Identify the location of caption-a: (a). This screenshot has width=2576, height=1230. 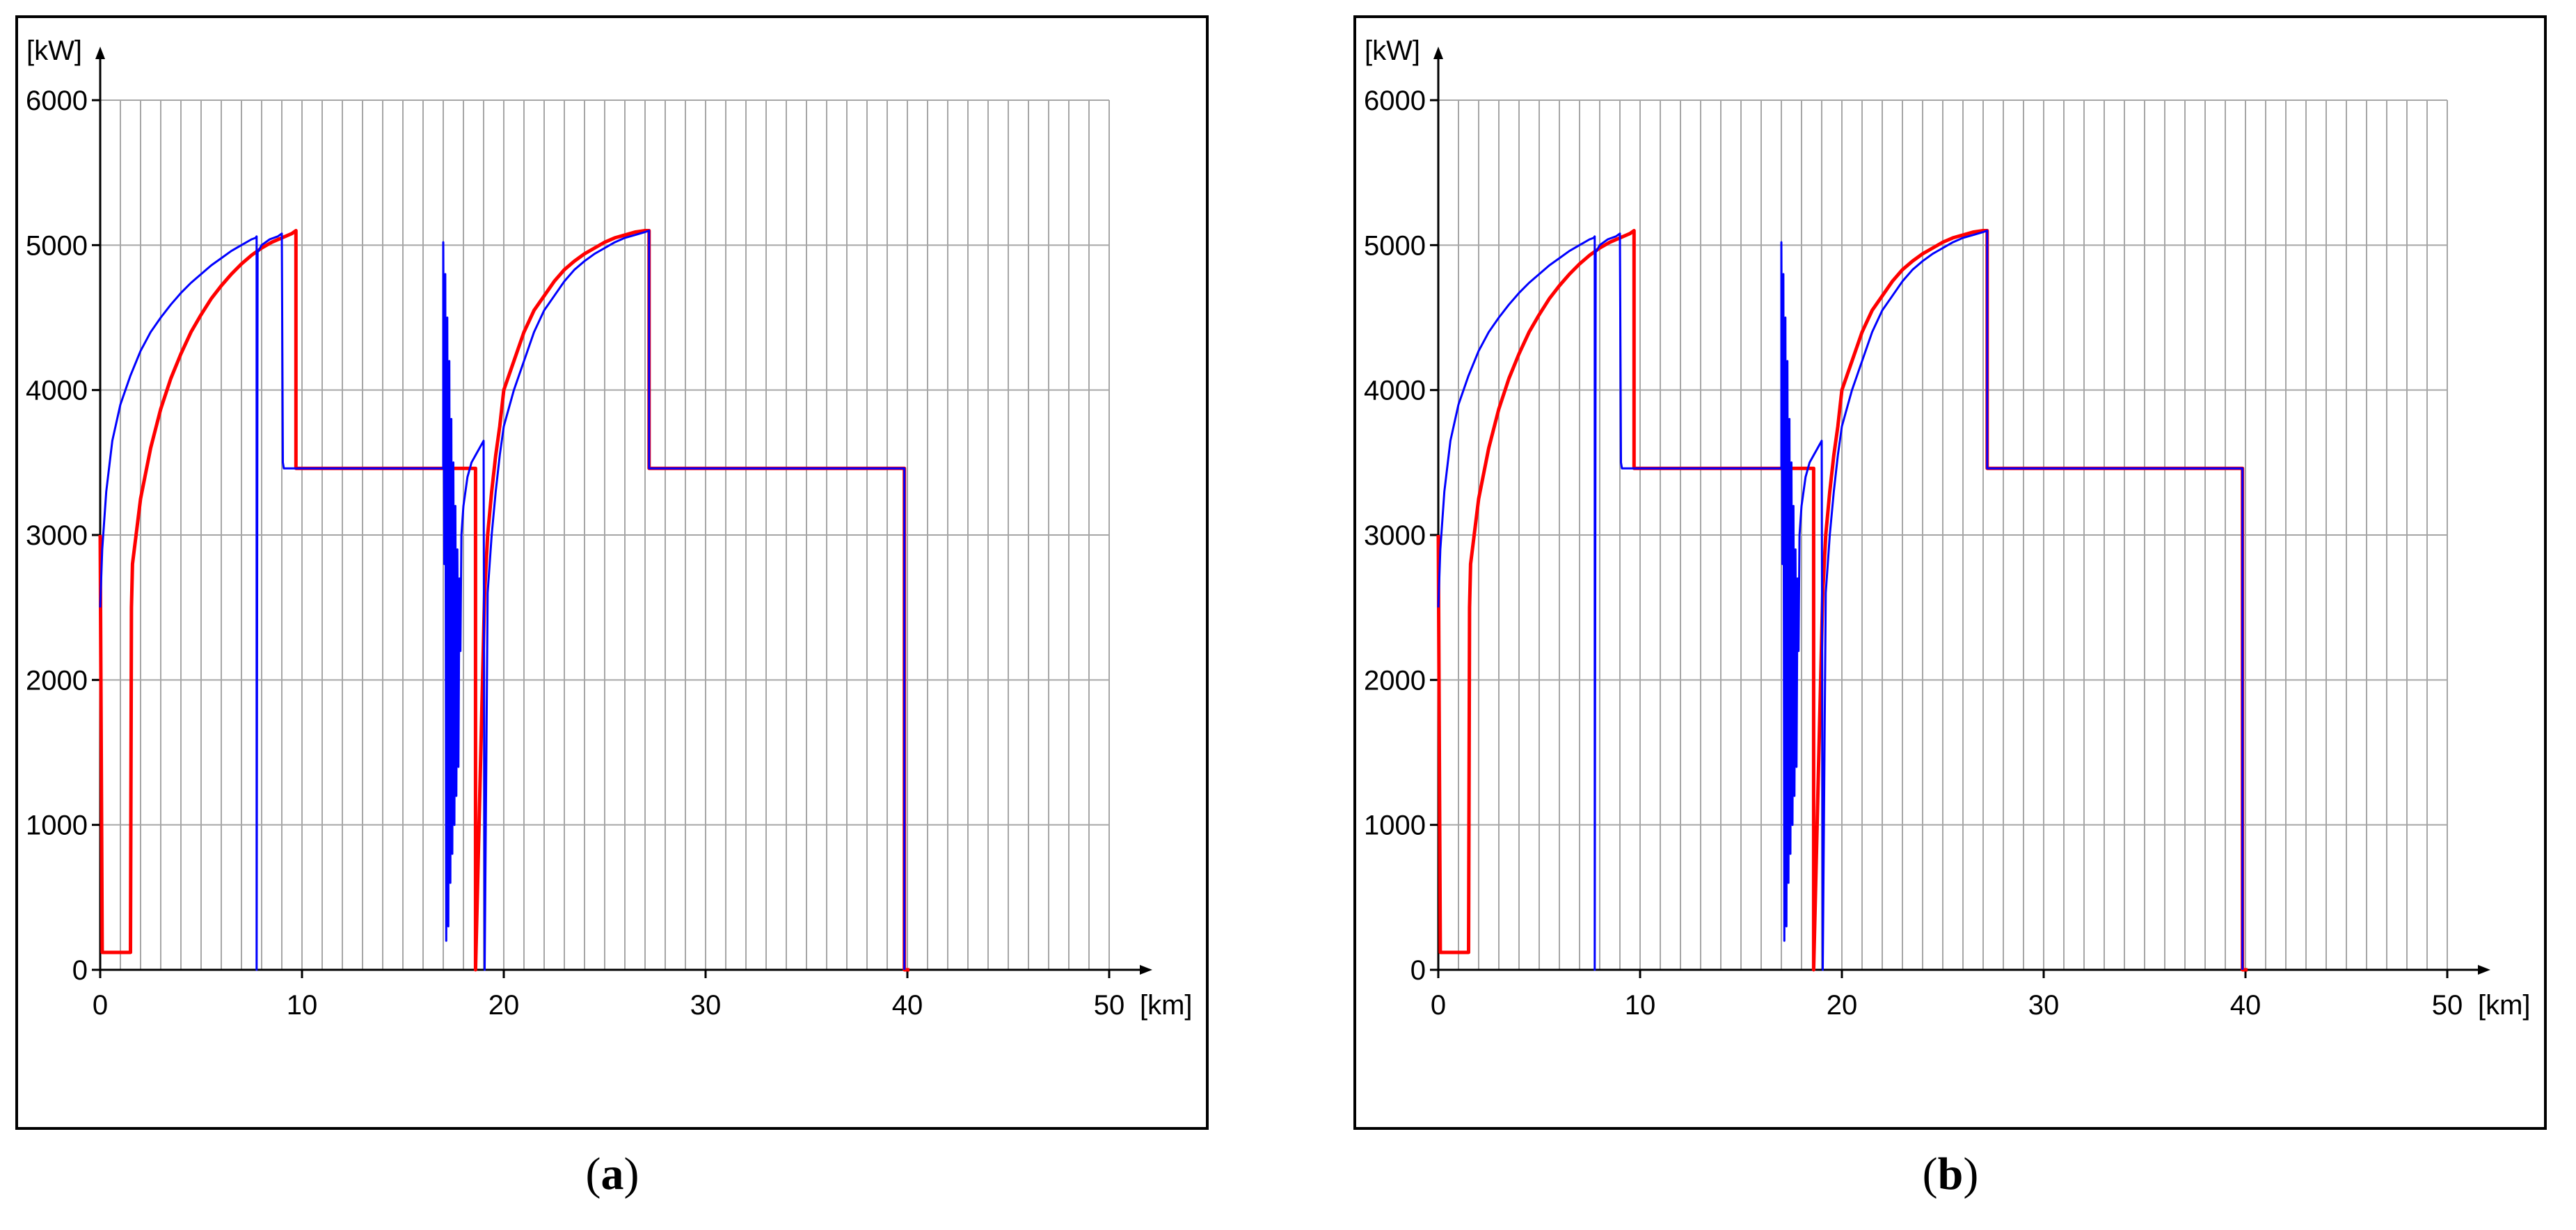
(612, 1174).